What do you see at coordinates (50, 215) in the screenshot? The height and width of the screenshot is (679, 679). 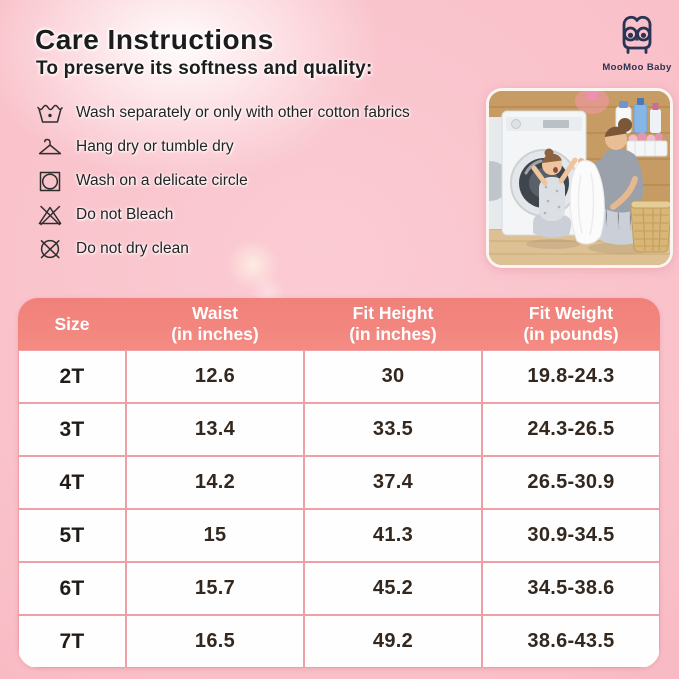 I see `do-not-bleach-icon` at bounding box center [50, 215].